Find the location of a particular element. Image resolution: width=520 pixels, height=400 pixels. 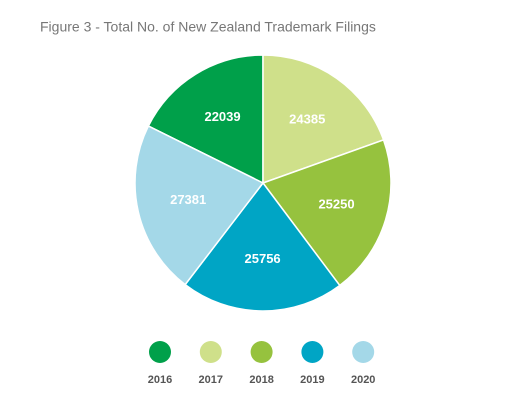

data-label: 25250 is located at coordinates (336, 204).